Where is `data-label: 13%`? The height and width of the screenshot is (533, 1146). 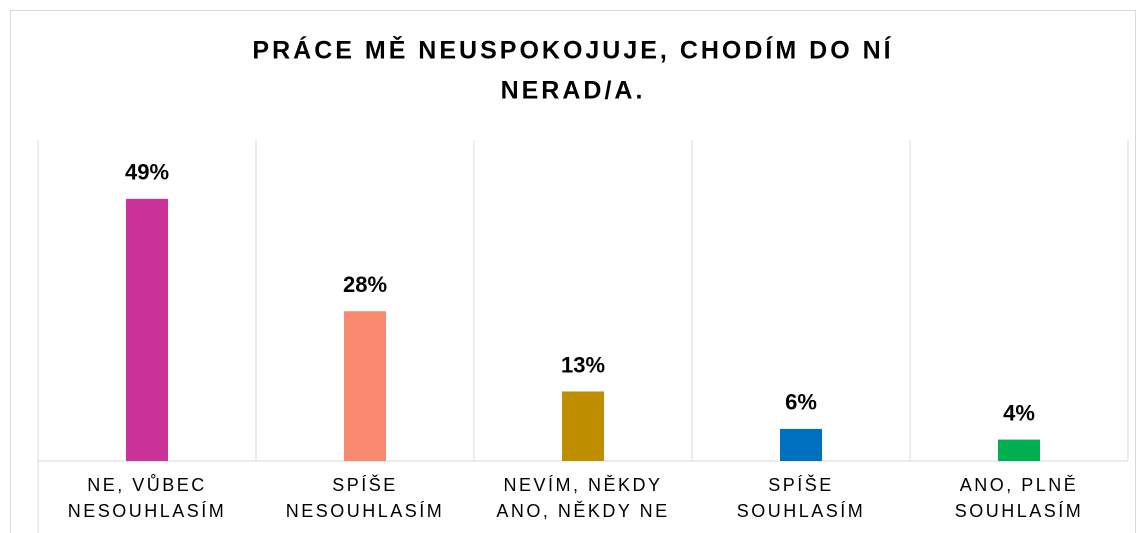
data-label: 13% is located at coordinates (583, 364).